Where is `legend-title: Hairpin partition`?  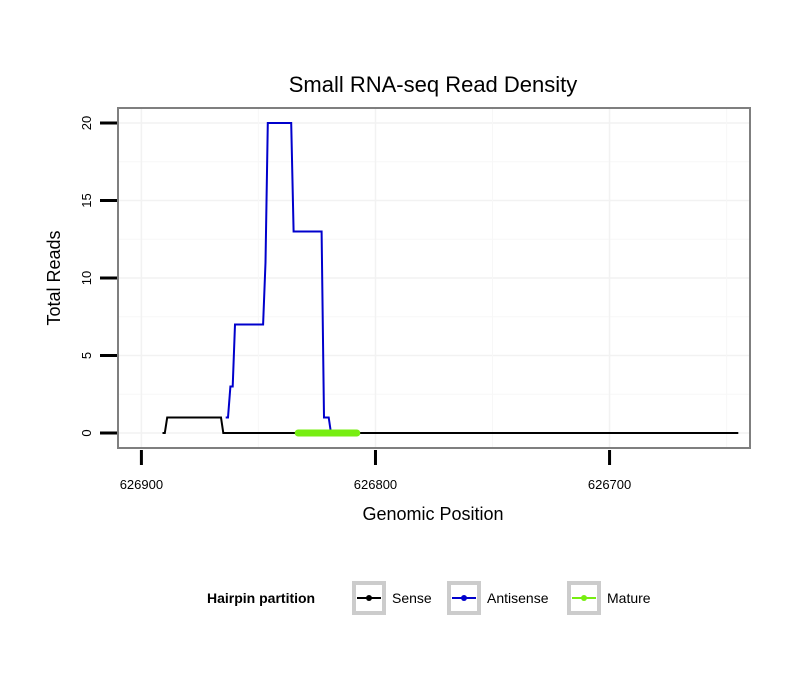
legend-title: Hairpin partition is located at coordinates (261, 598).